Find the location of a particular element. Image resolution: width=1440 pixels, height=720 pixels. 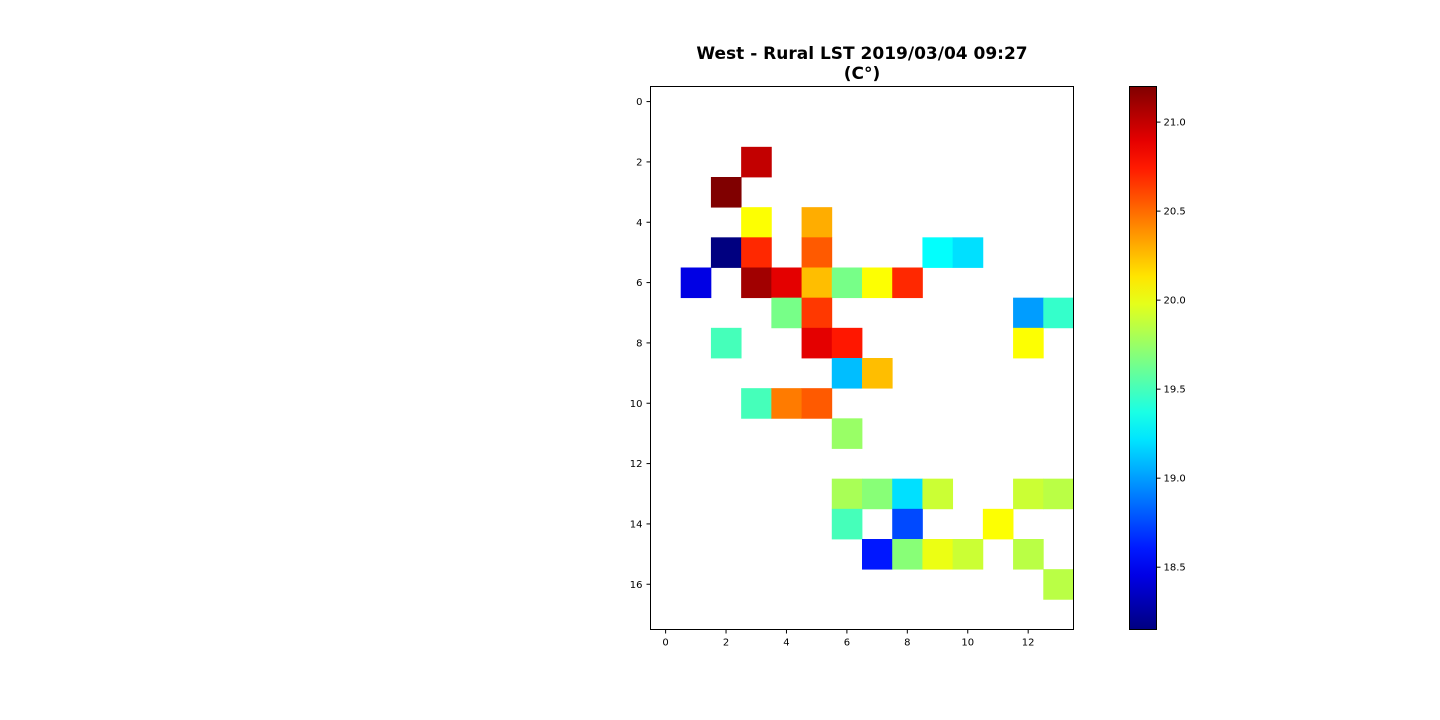

colorbar-tick-label: 19.0 is located at coordinates (1175, 479).